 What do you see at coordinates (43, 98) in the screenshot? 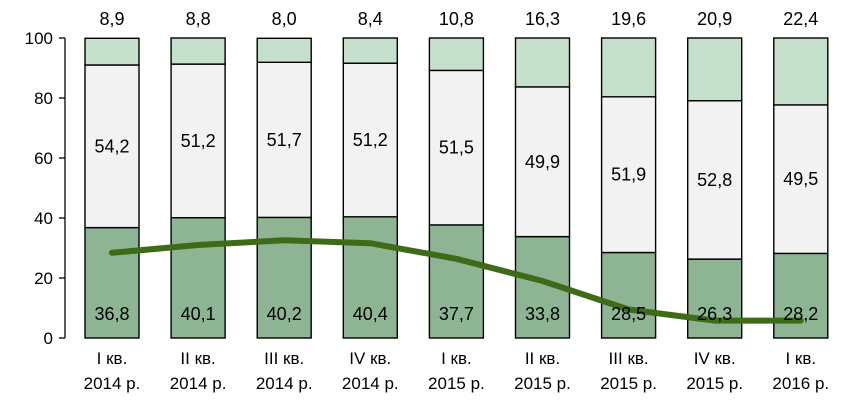
I see `y-tick-label: 80` at bounding box center [43, 98].